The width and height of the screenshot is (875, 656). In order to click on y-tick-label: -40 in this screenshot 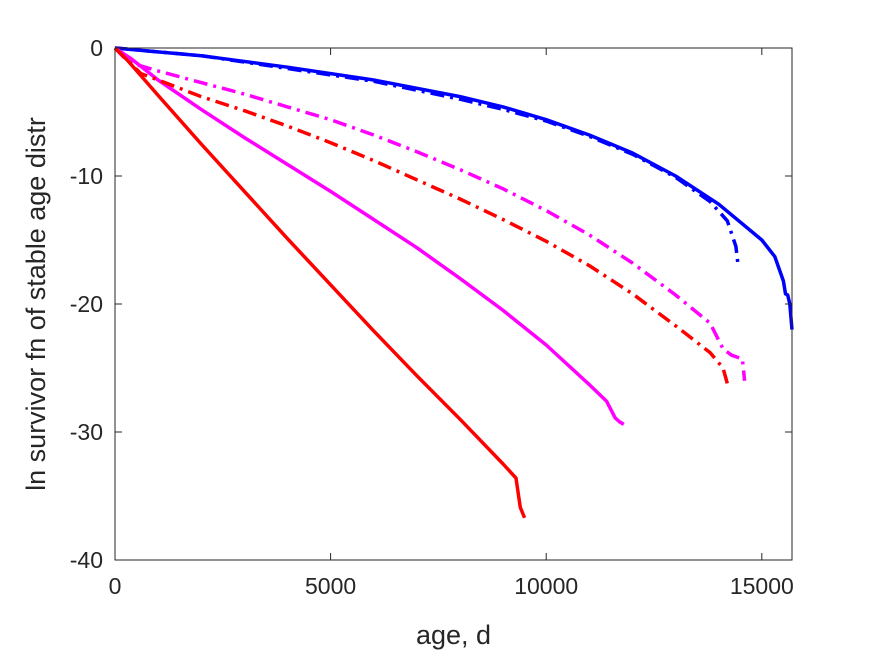, I will do `click(86, 560)`.